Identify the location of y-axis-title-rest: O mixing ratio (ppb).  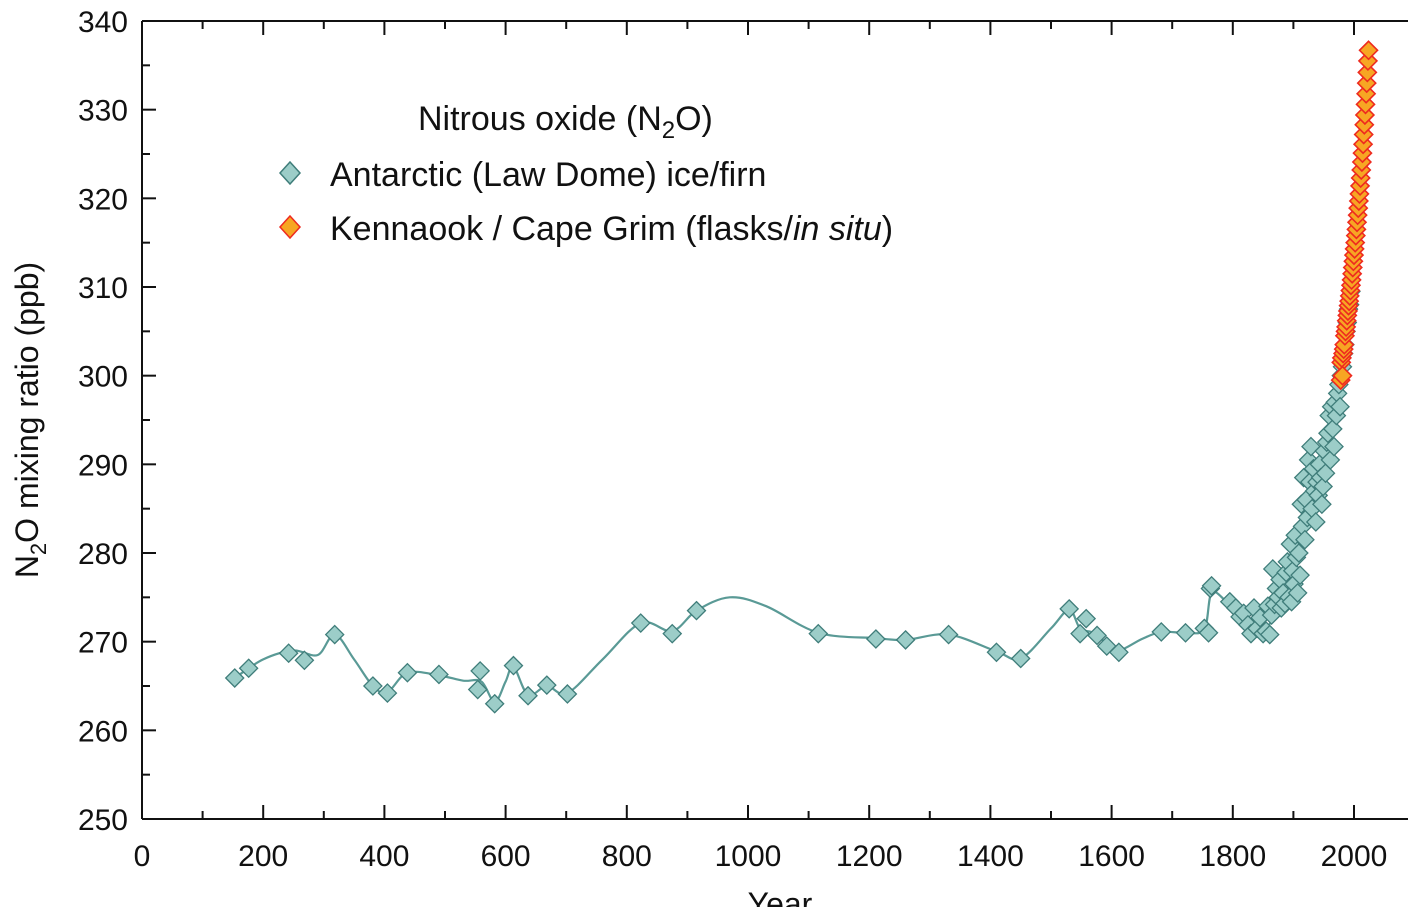
(27, 402).